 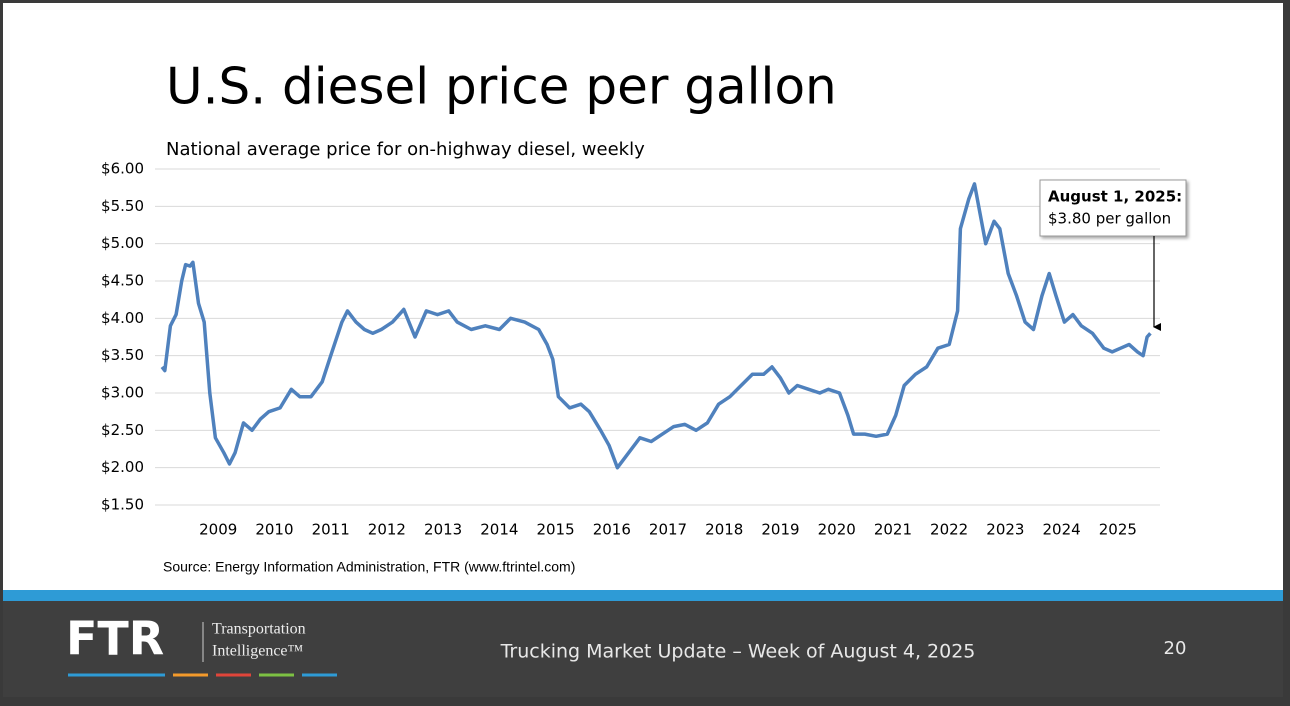 I want to click on page-number: 20, so click(x=1175, y=648).